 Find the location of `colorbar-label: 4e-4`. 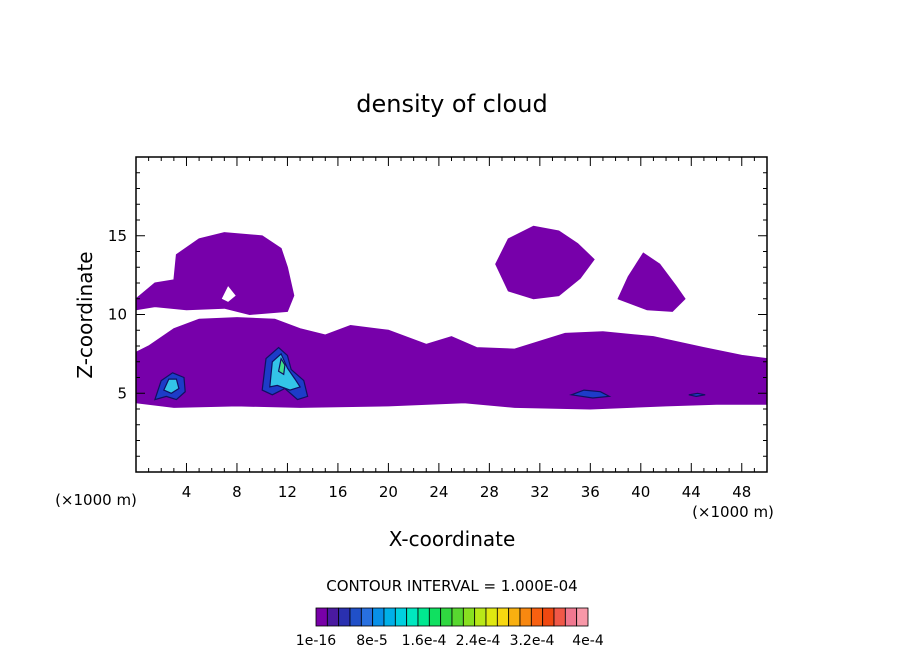

colorbar-label: 4e-4 is located at coordinates (588, 641).